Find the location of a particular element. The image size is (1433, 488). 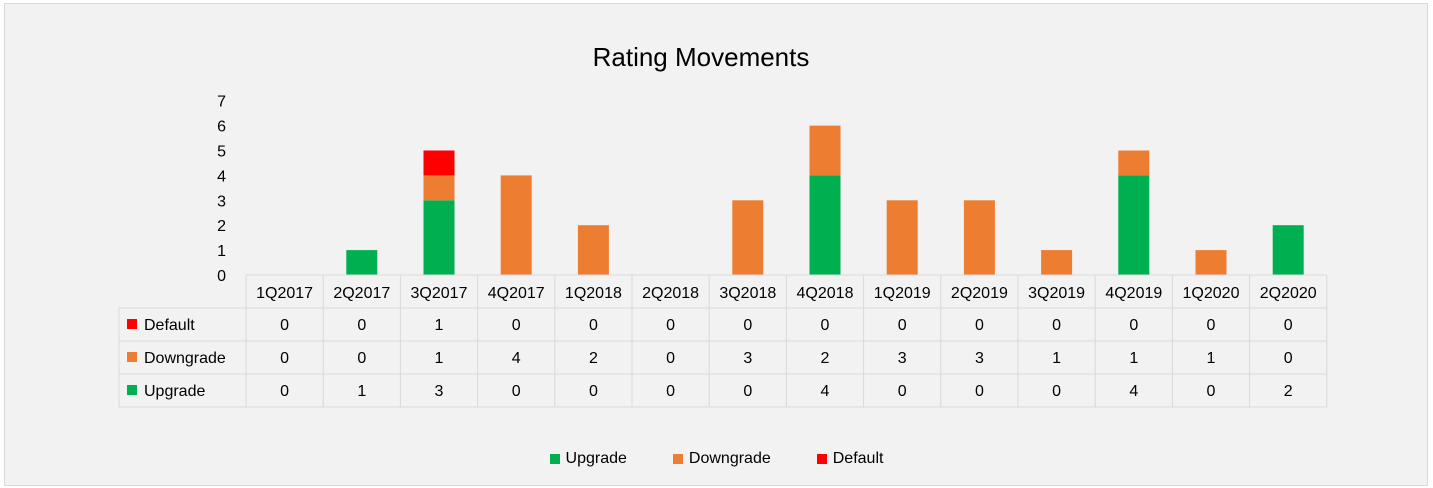

x-tick-label: 2Q2019 is located at coordinates (979, 293).